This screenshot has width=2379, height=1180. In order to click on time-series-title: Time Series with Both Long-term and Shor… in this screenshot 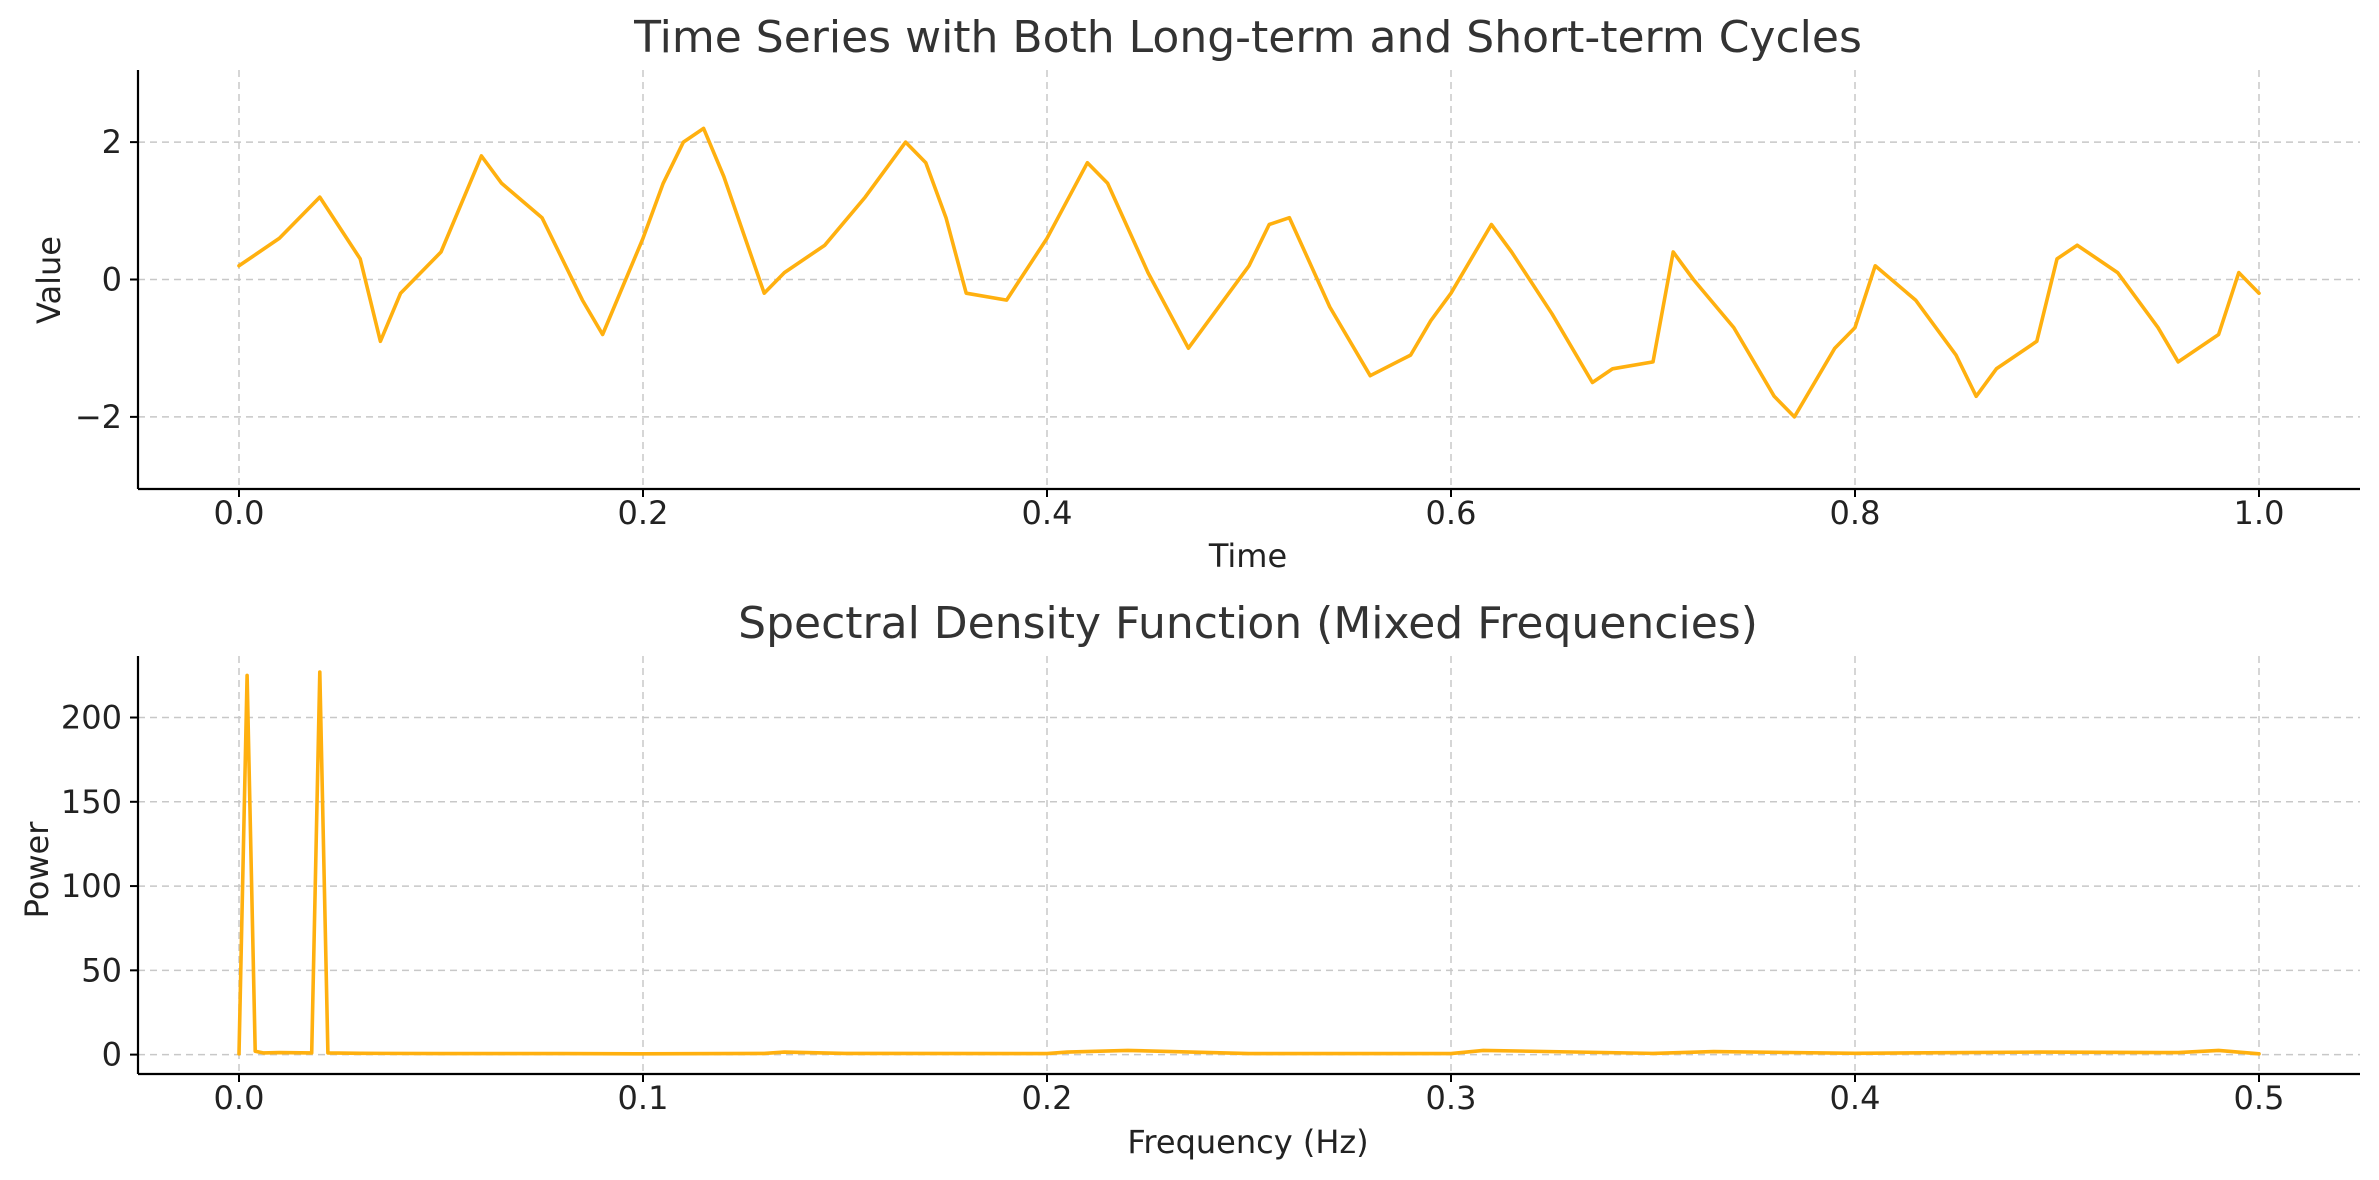, I will do `click(1247, 37)`.